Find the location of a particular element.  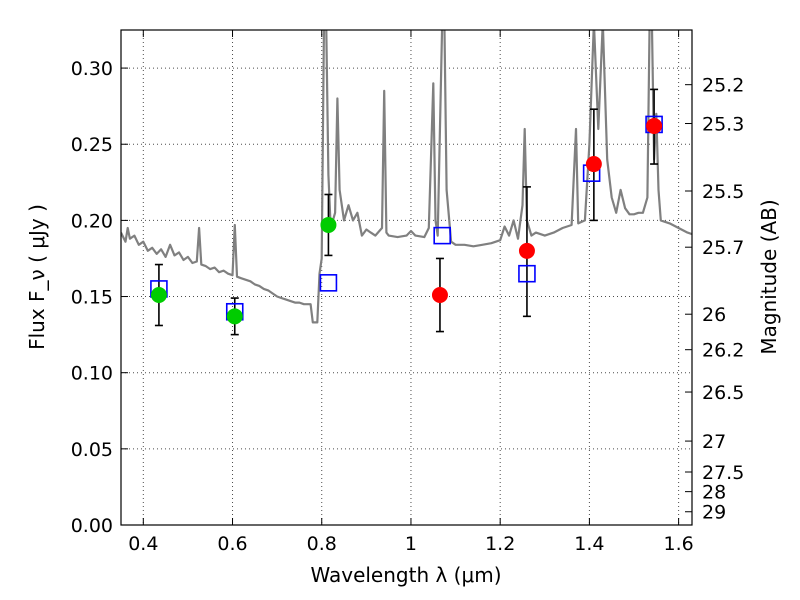

y-tick-label: 0.00 is located at coordinates (92, 526).